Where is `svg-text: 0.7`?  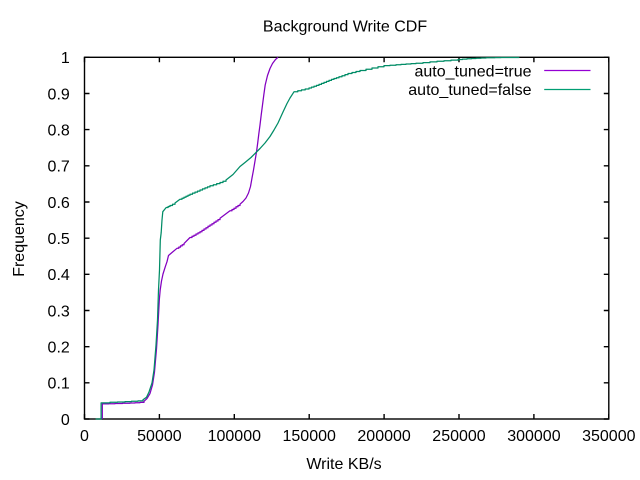
svg-text: 0.7 is located at coordinates (59, 167).